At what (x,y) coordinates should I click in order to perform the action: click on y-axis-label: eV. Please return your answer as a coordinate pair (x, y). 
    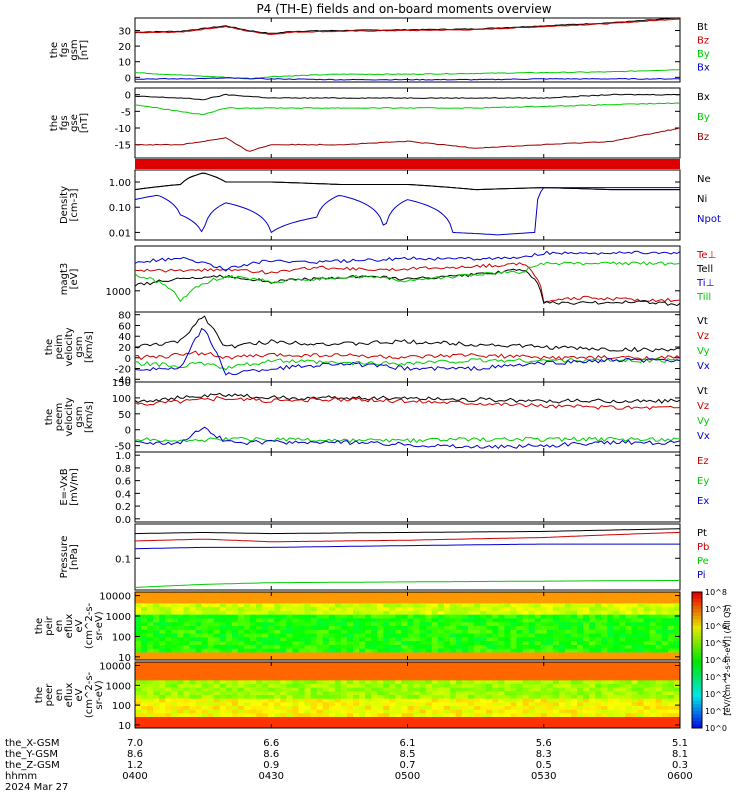
    Looking at the image, I should click on (79, 625).